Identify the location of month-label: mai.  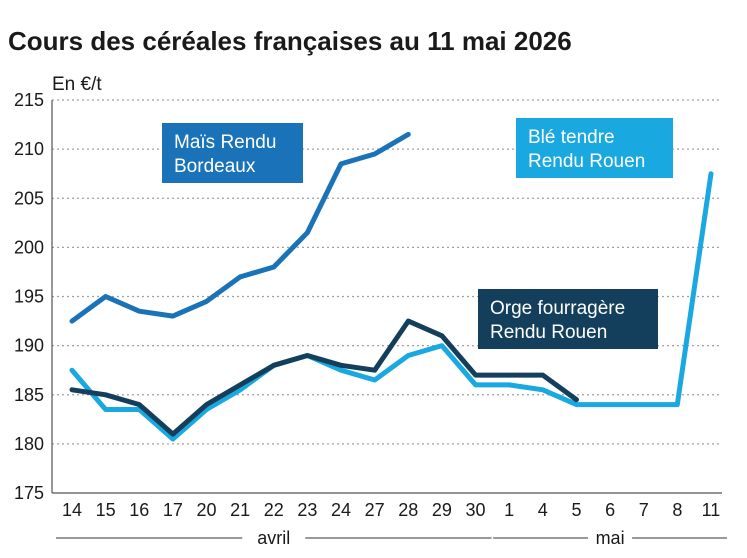
(610, 538).